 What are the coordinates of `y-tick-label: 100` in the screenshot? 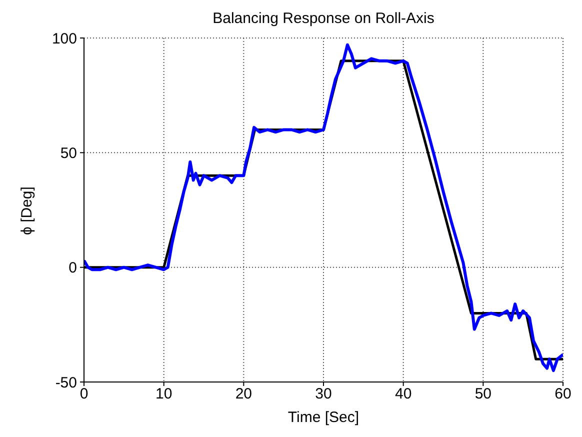 It's located at (64, 39).